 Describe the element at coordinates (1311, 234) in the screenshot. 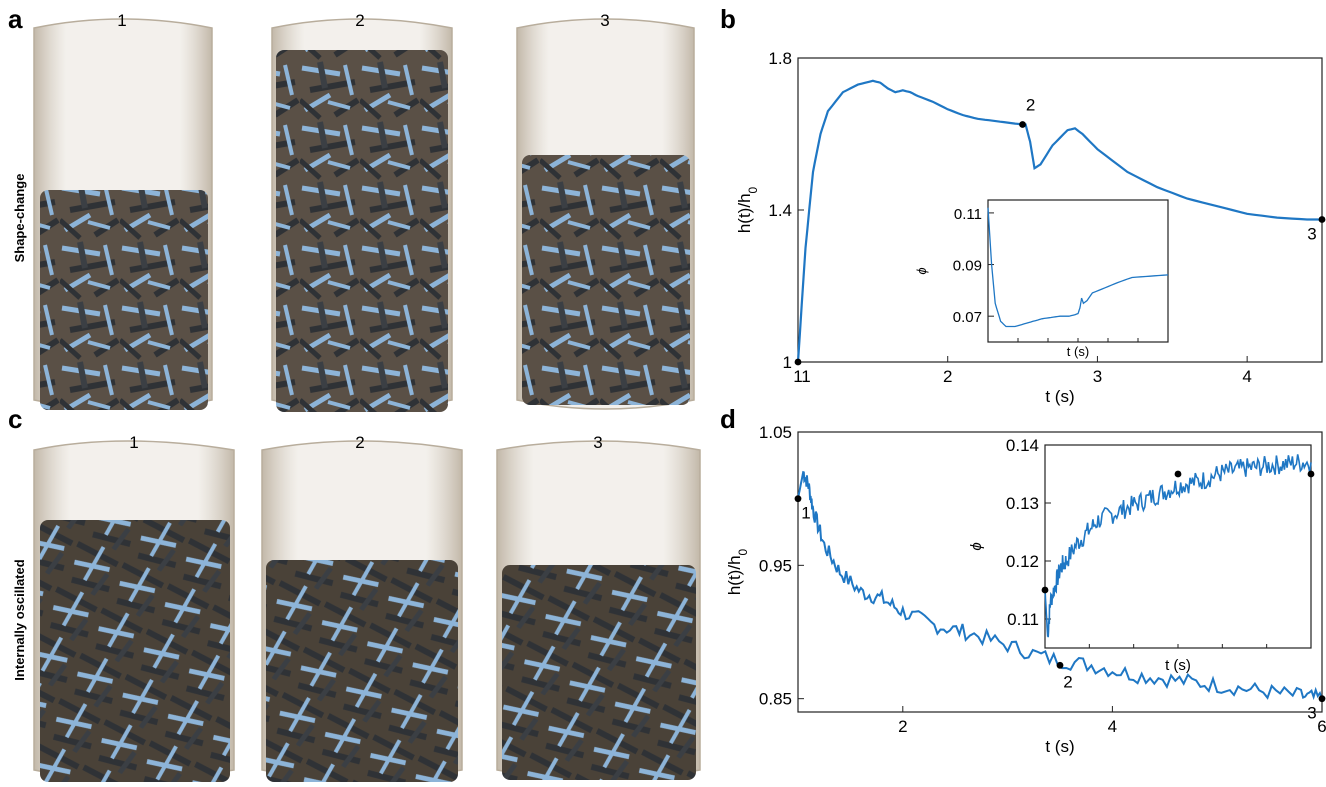

I see `b-main-marker-label: 3` at that location.